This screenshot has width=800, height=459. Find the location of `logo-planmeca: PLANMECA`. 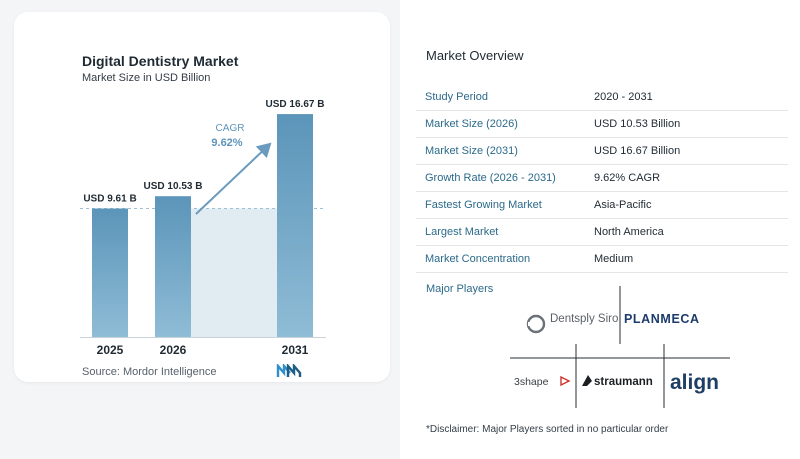

logo-planmeca: PLANMECA is located at coordinates (676, 321).